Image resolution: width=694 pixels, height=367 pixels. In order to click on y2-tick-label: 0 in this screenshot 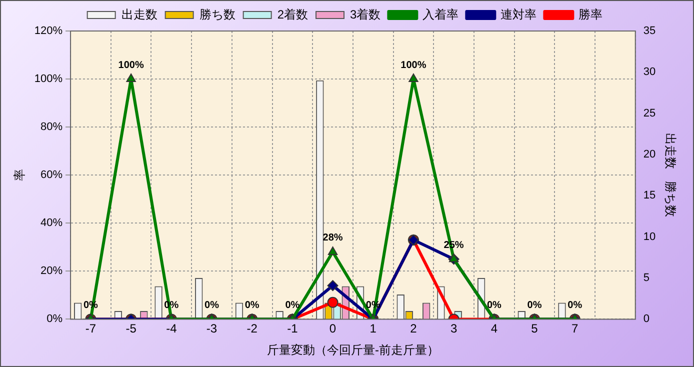, I will do `click(646, 319)`.